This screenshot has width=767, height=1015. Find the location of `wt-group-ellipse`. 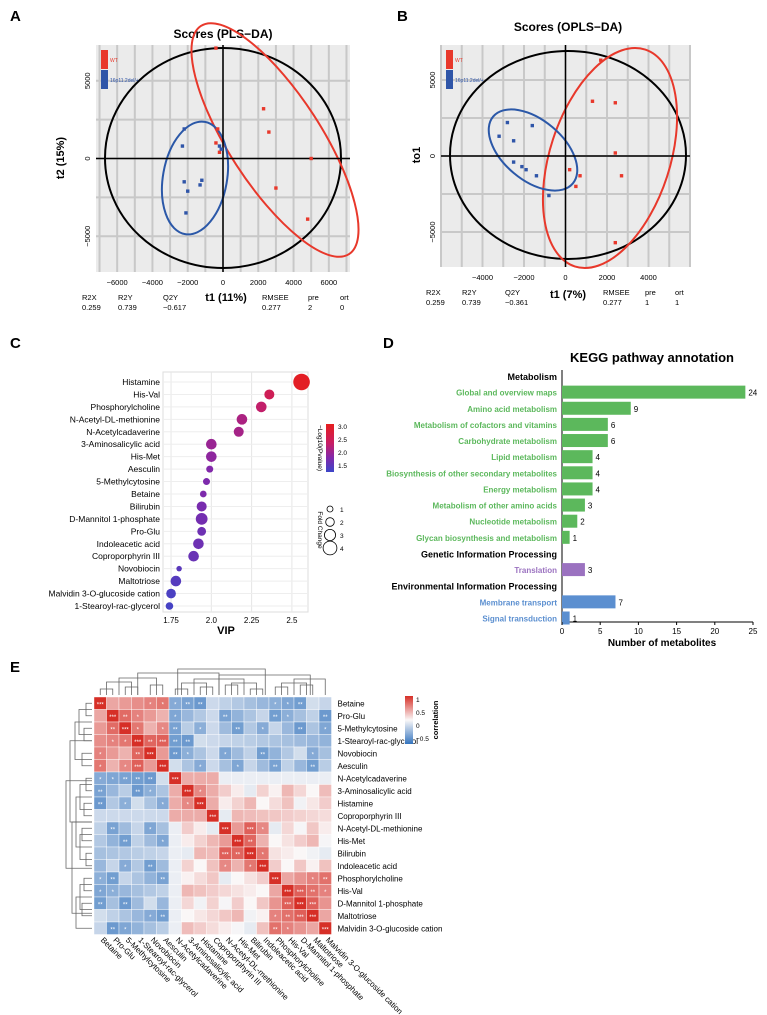

wt-group-ellipse is located at coordinates (610, 158).